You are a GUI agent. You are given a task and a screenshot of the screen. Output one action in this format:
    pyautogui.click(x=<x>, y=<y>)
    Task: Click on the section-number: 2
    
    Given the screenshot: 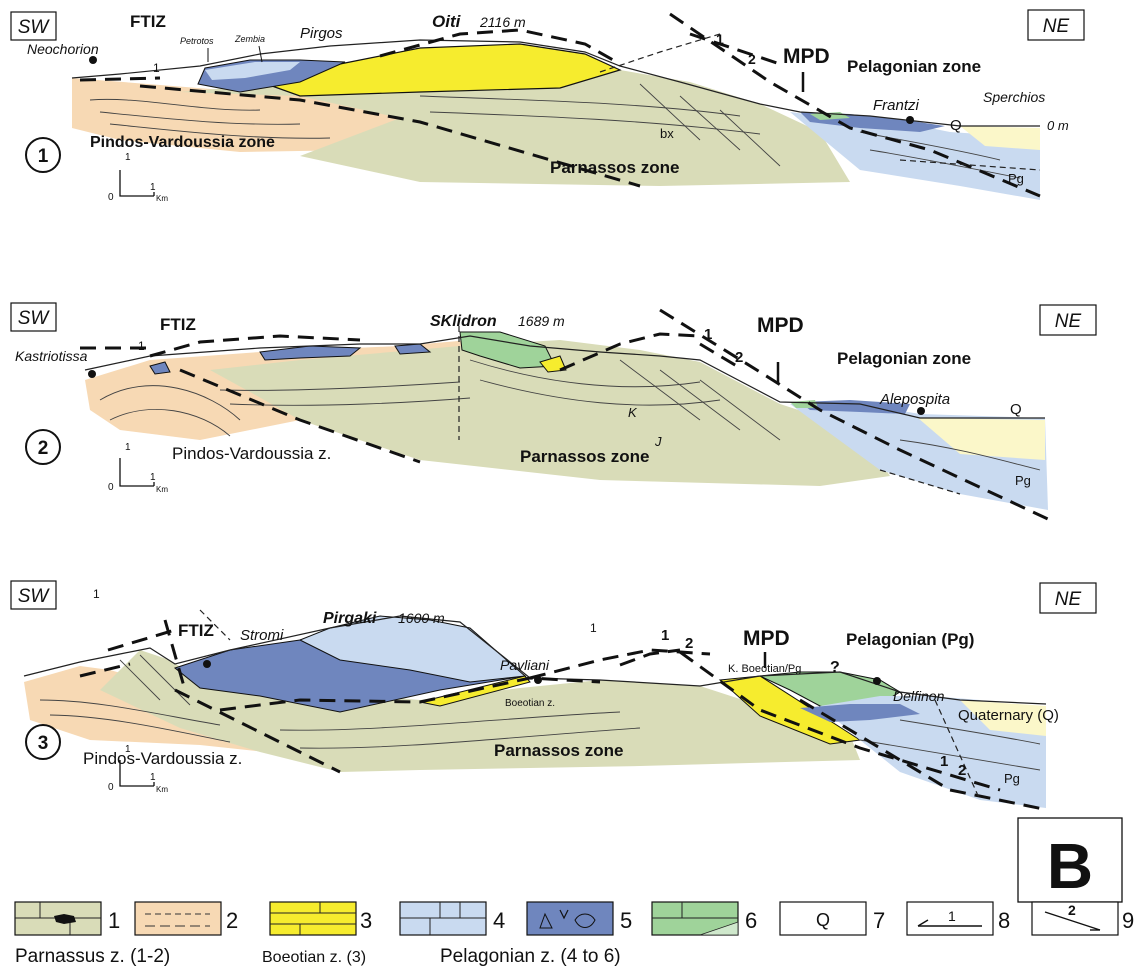 What is the action you would take?
    pyautogui.click(x=43, y=448)
    